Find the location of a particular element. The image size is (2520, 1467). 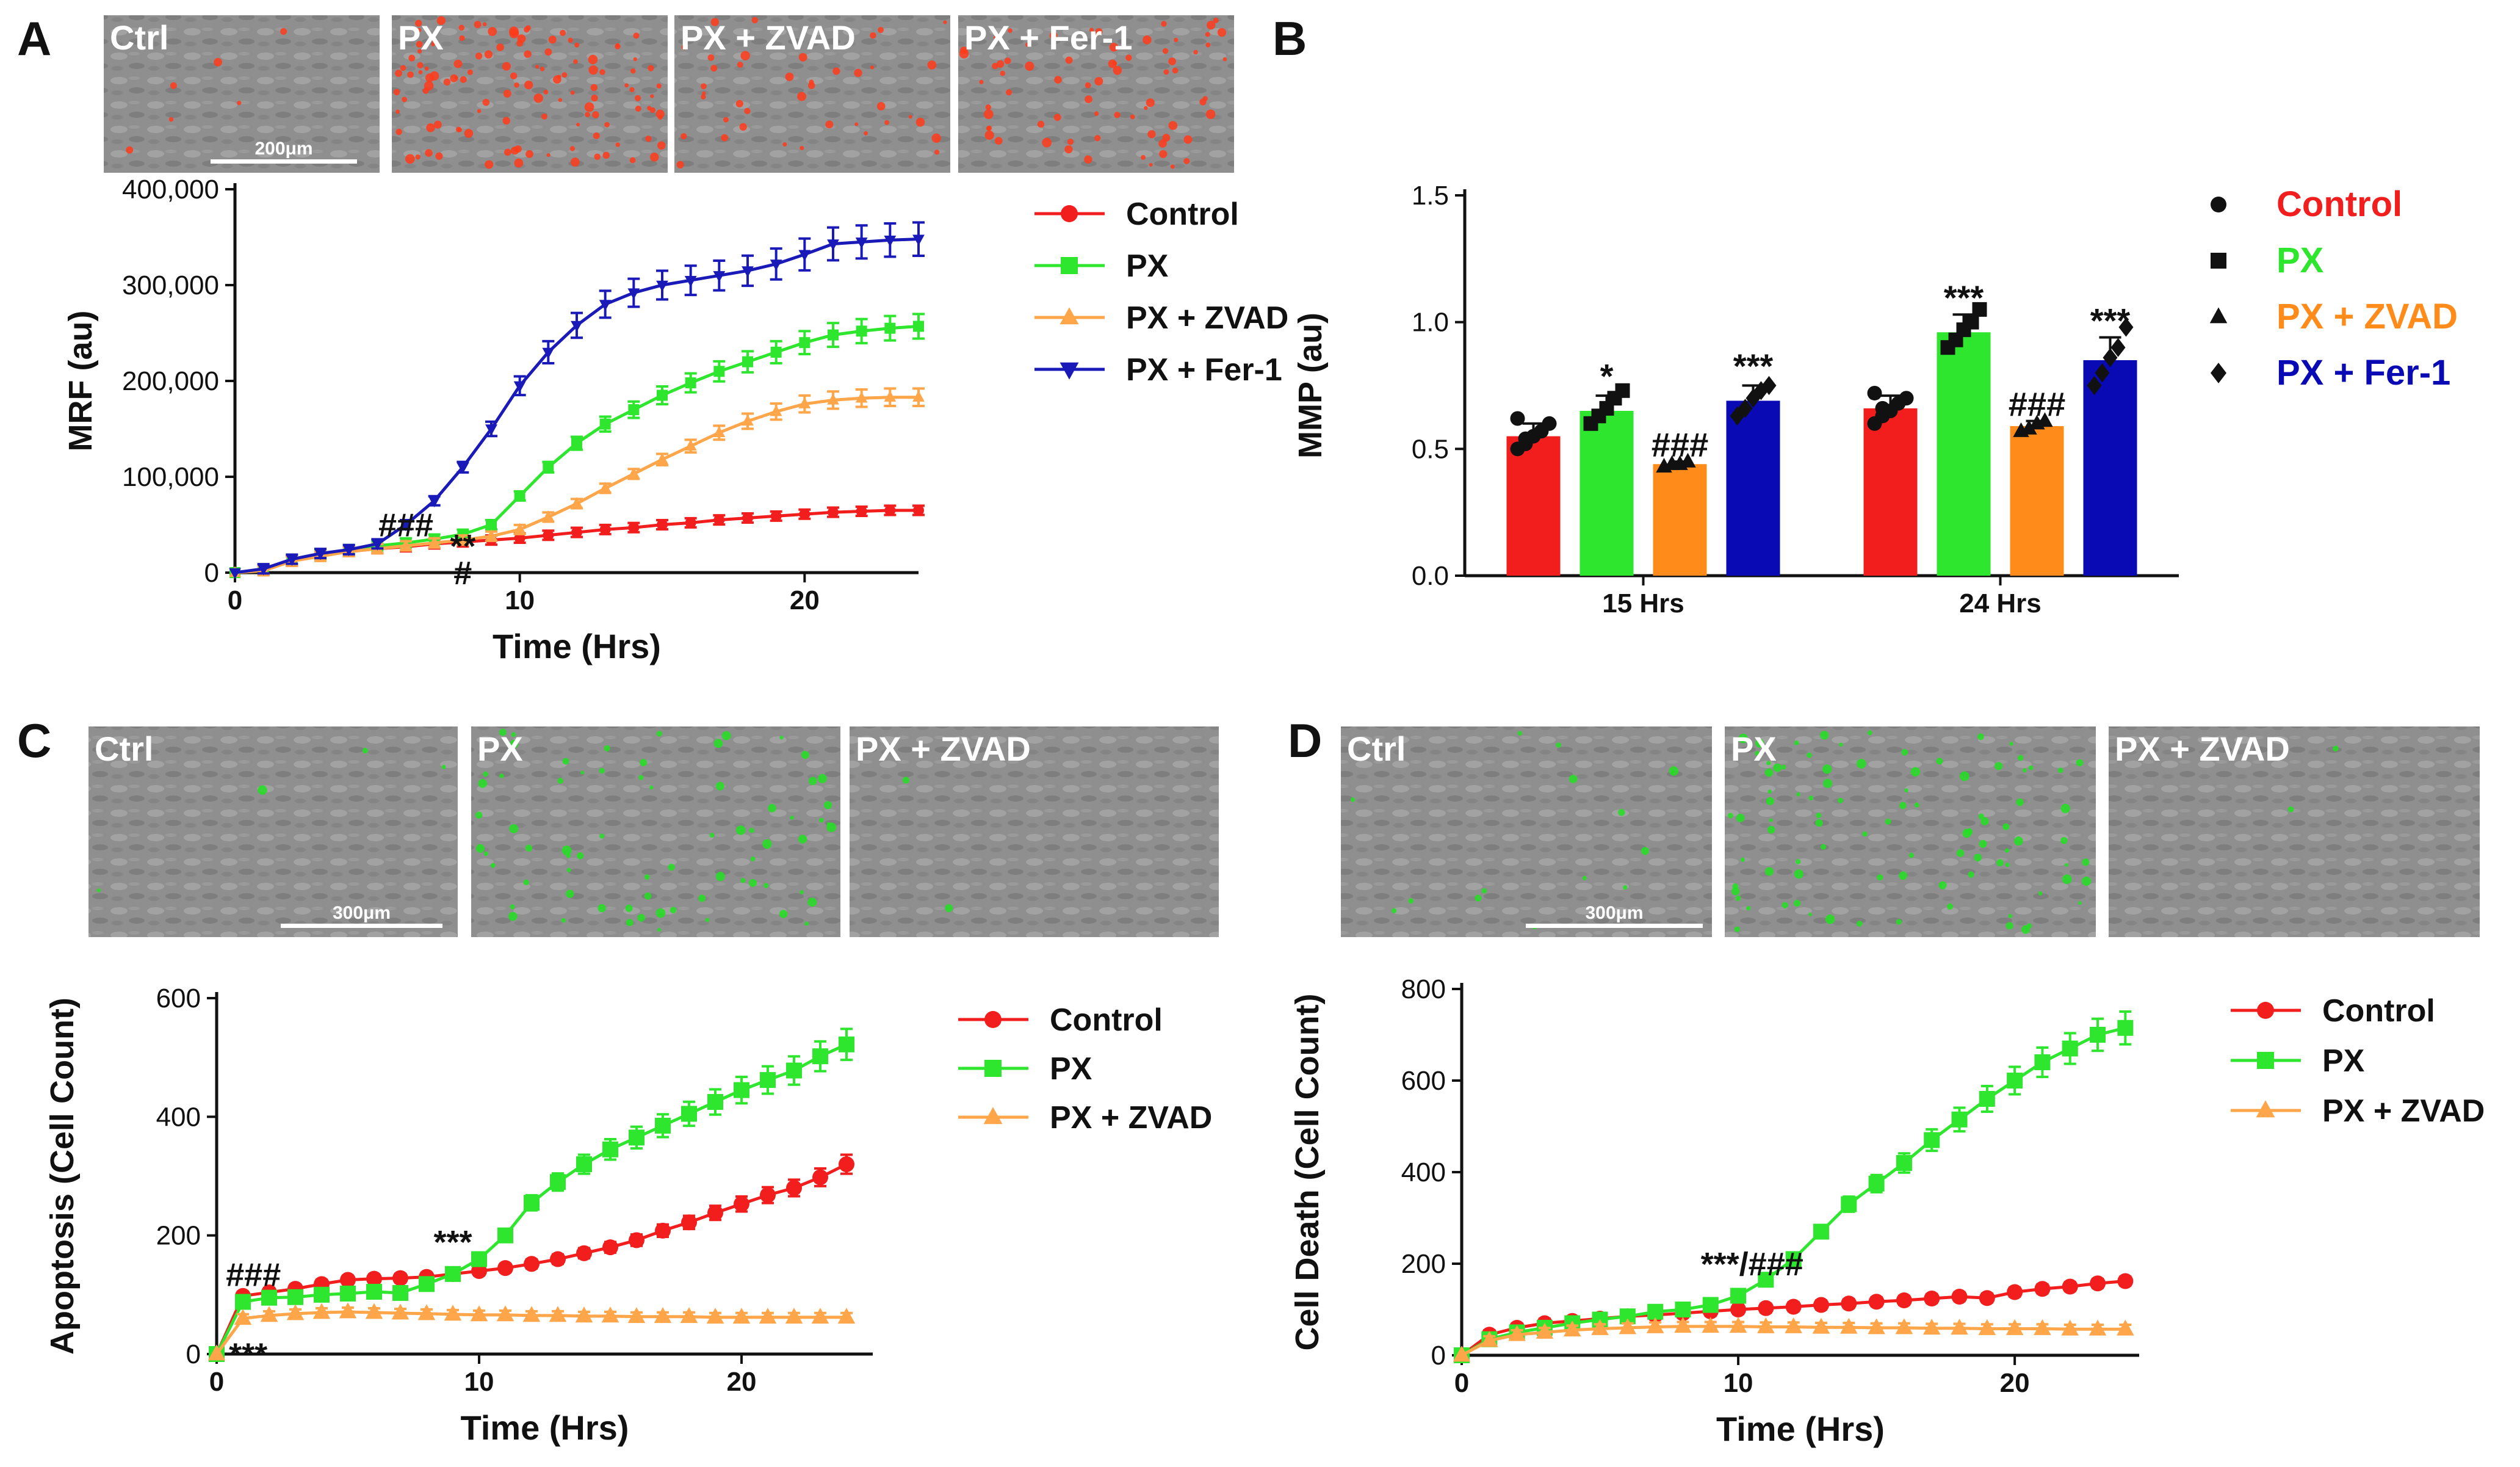

legend-label: PX + Fer-1 is located at coordinates (2363, 373).